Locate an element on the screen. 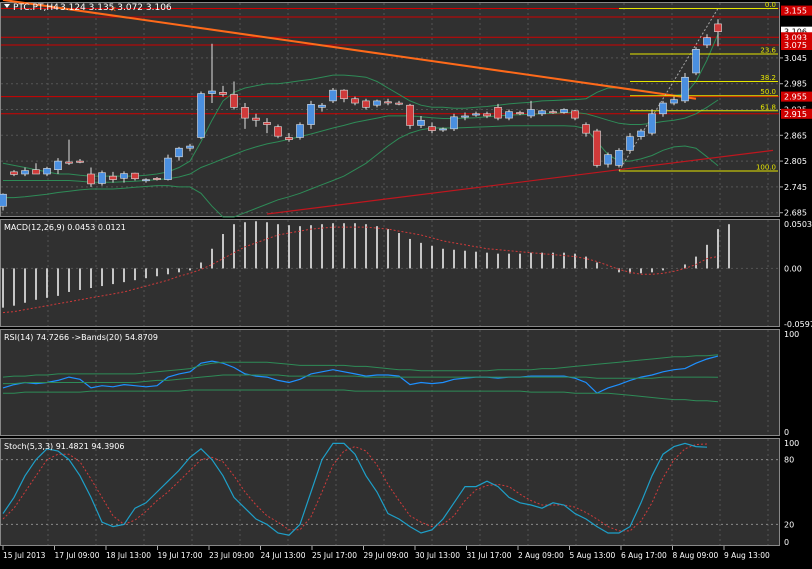  price-badge-label: 3.093 is located at coordinates (795, 37).